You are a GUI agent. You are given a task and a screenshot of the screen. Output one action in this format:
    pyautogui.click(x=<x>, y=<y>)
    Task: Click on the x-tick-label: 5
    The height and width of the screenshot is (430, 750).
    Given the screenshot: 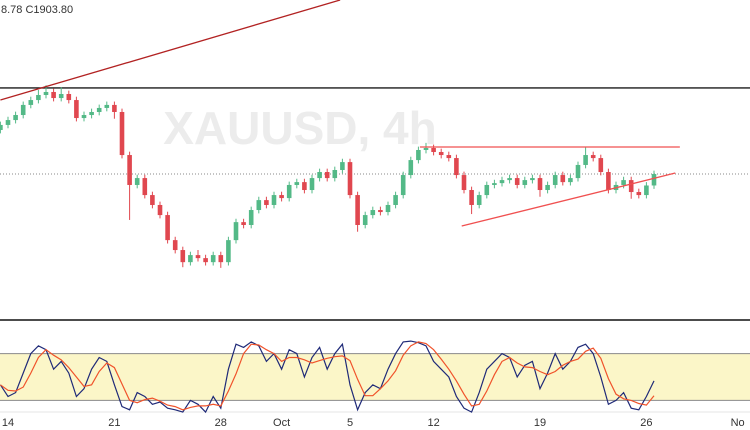 What is the action you would take?
    pyautogui.click(x=350, y=423)
    